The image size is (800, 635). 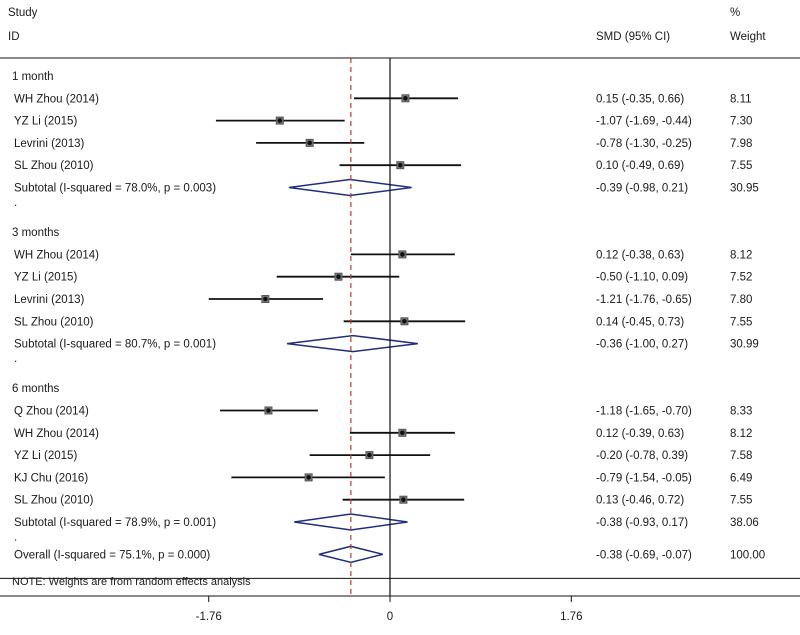 I want to click on subtotal-label: Subtotal (I-squared = 78.9%, p = 0.001), so click(x=115, y=523).